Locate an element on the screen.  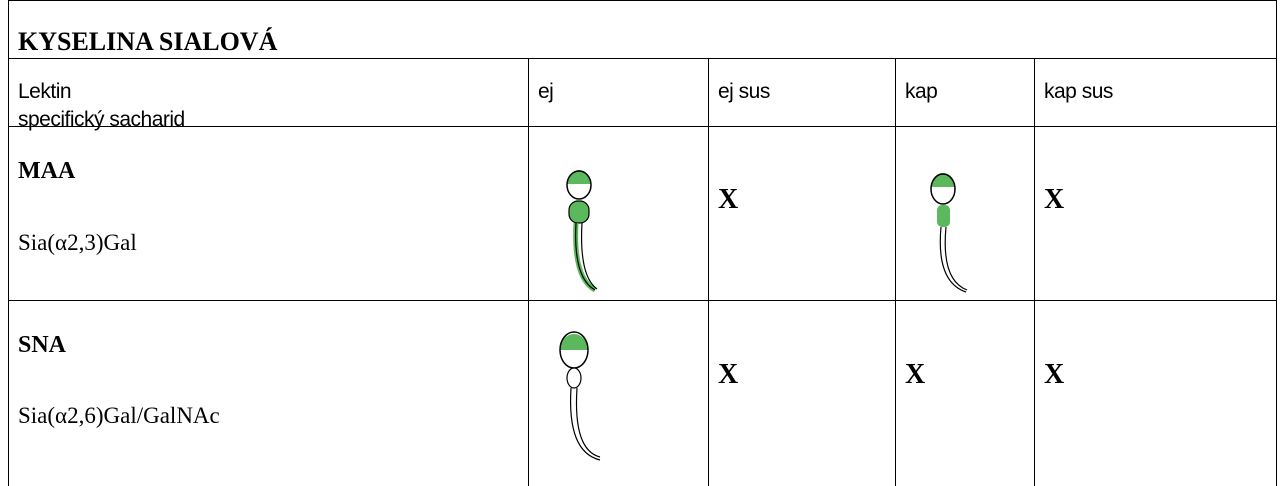
header-cell: kap sus is located at coordinates (1078, 91).